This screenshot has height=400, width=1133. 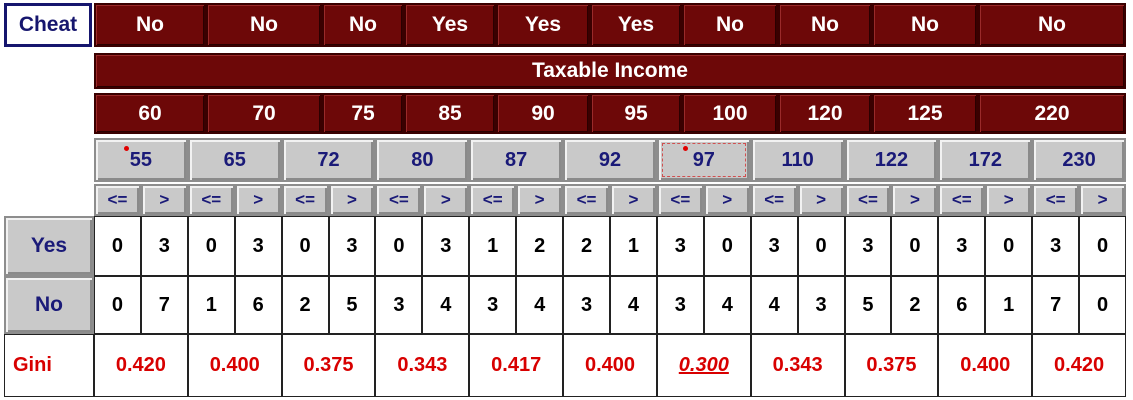 I want to click on split-position-cell: 172, so click(x=985, y=160).